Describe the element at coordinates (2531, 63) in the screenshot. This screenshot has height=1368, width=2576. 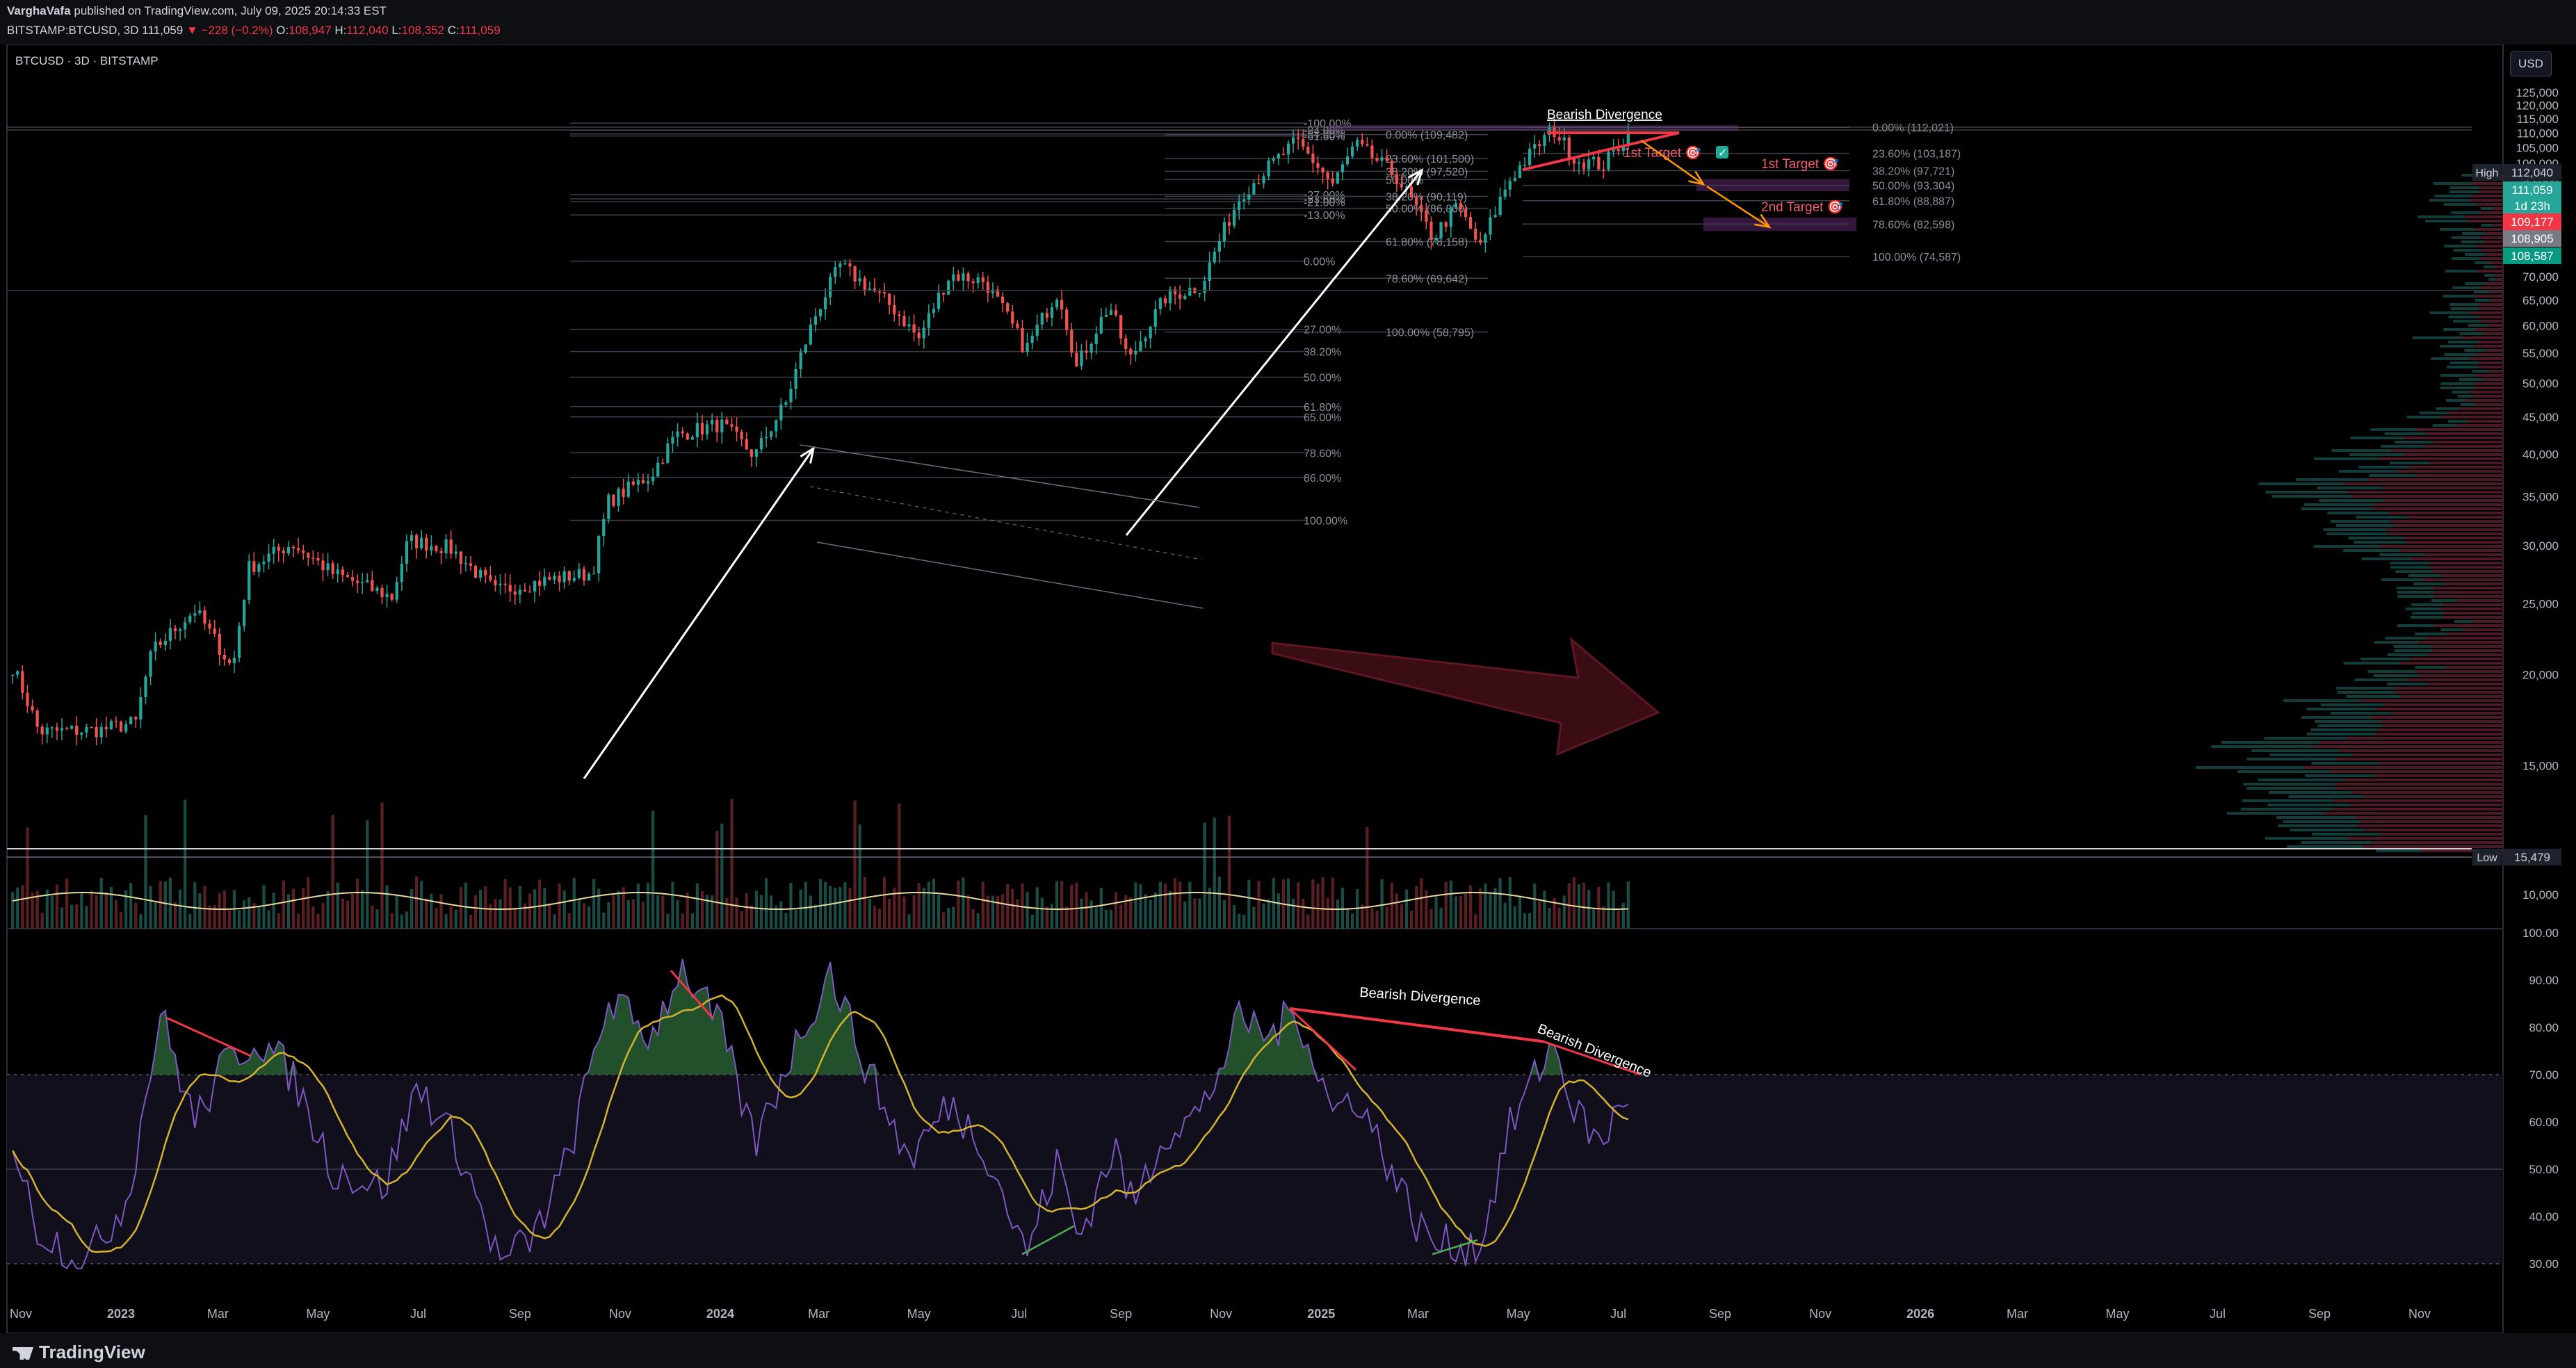
I see `currency-button: USD` at that location.